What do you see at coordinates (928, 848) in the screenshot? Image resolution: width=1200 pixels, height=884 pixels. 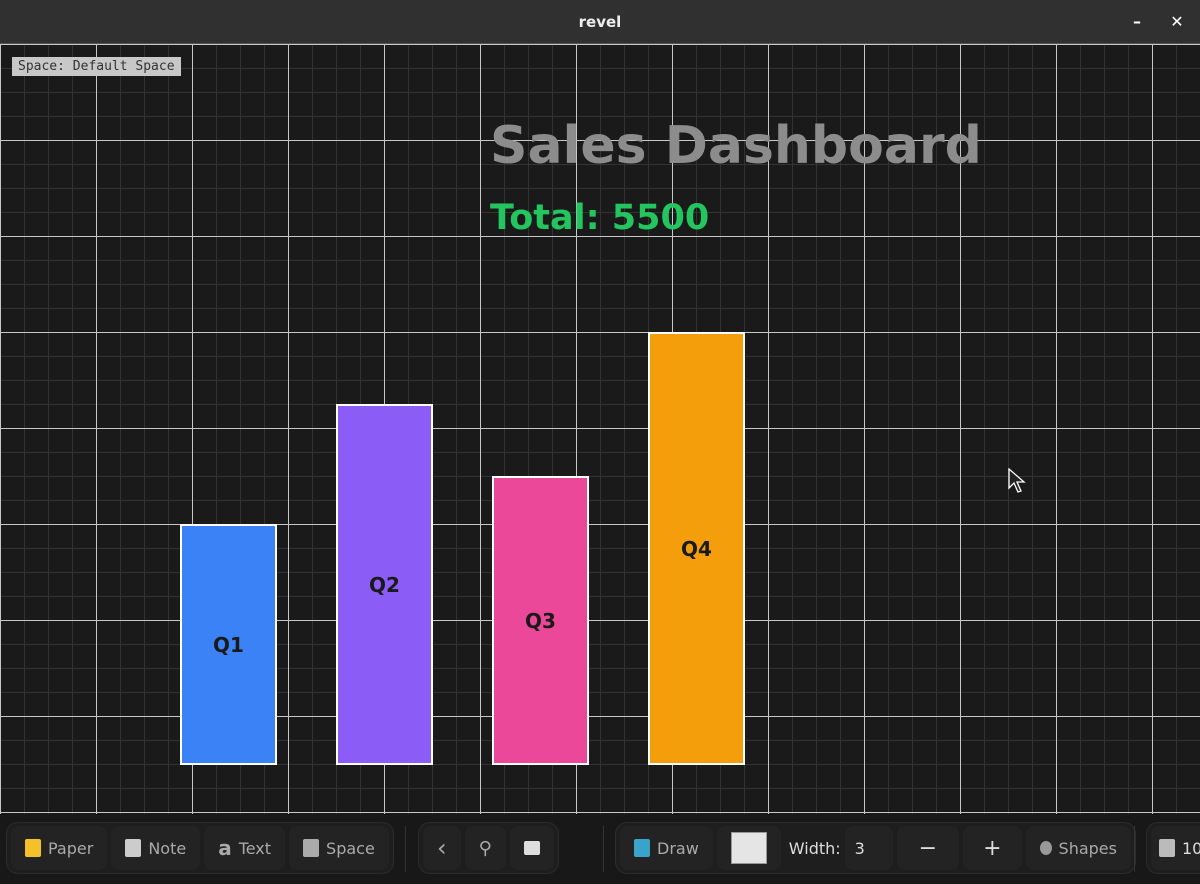 I see `width-decrease-button: −` at bounding box center [928, 848].